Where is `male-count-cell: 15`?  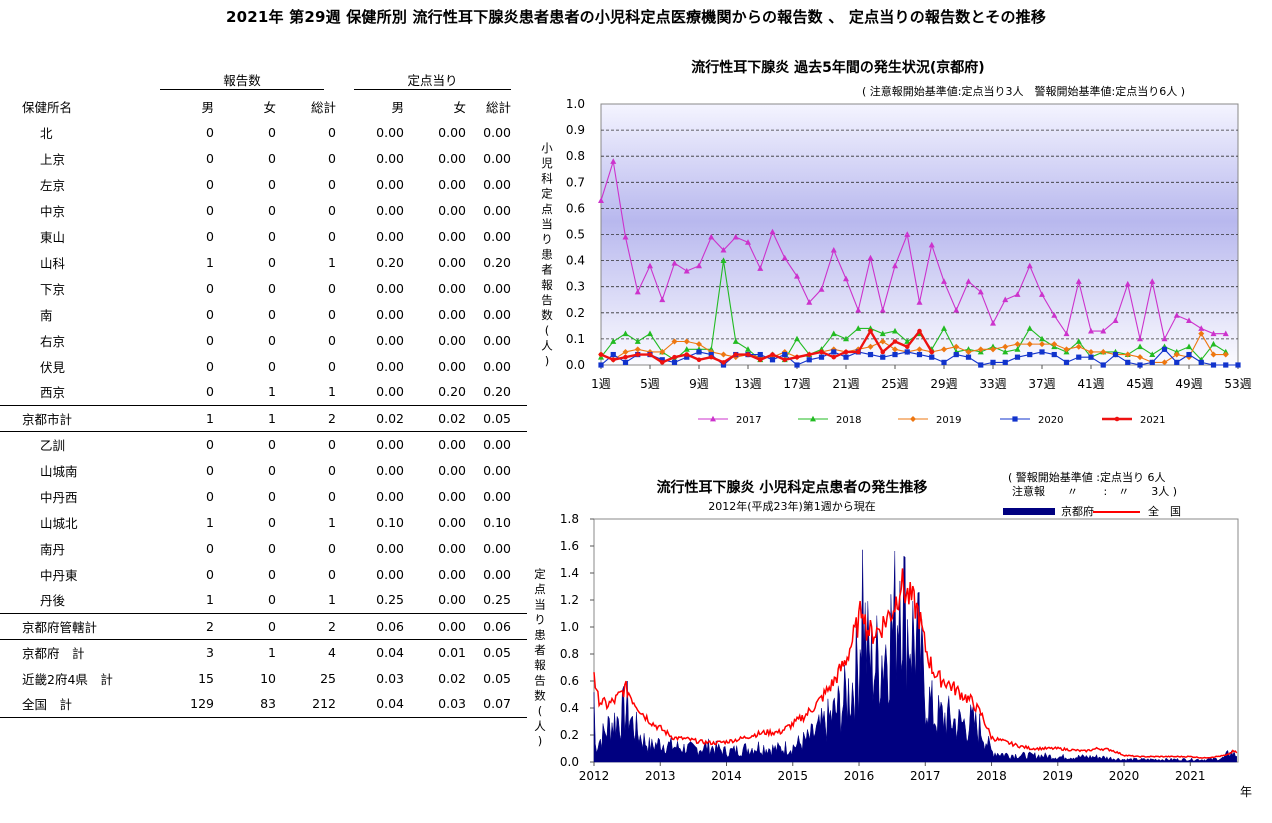 male-count-cell: 15 is located at coordinates (206, 678).